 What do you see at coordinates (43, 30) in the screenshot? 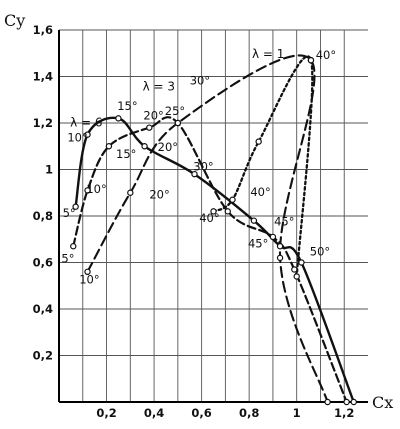
I see `y-tick-label: 1,6` at bounding box center [43, 30].